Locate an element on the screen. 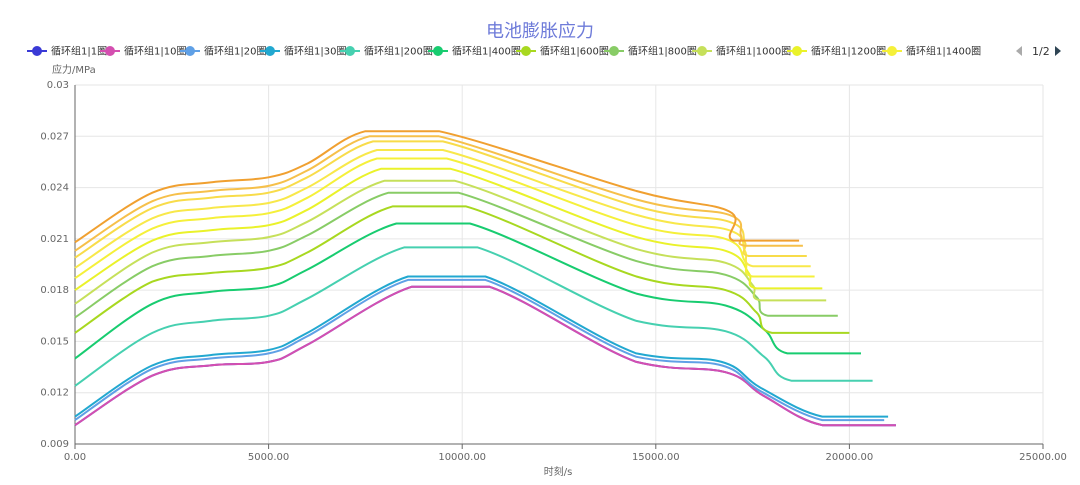 Image resolution: width=1080 pixels, height=485 pixels. legend-item: 循环组1|1000圈 is located at coordinates (741, 51).